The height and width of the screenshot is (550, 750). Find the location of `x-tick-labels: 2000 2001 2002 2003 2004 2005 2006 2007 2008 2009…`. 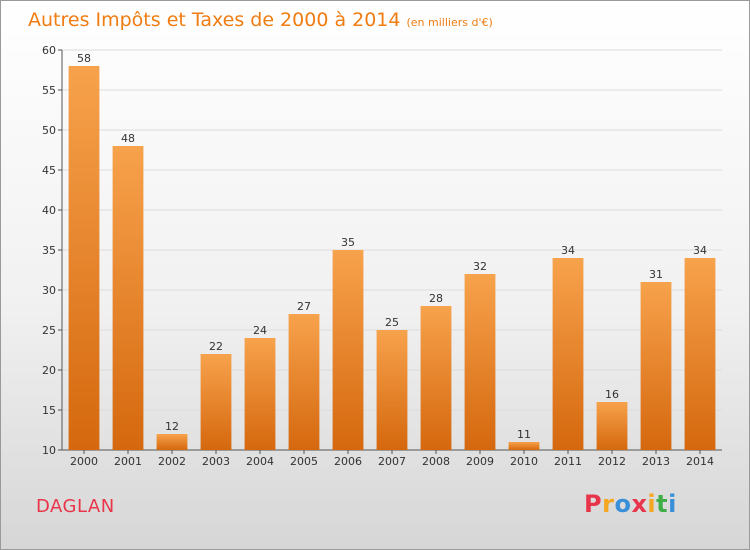

x-tick-labels: 2000 2001 2002 2003 2004 2005 2006 2007 2008 2009… is located at coordinates (392, 461).